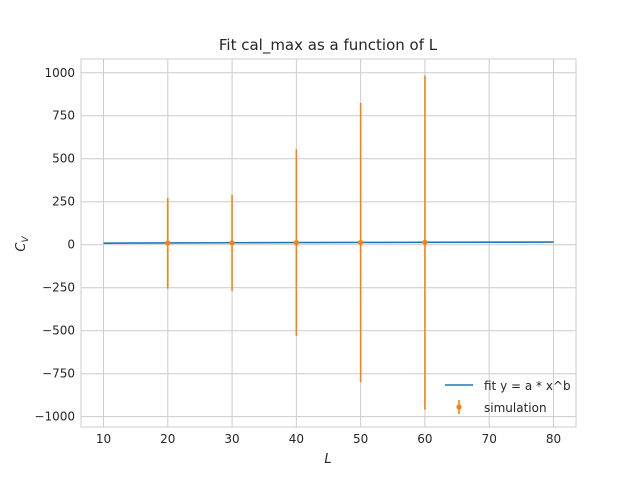 The image size is (640, 480). What do you see at coordinates (71, 245) in the screenshot?
I see `y-tick-label: 0` at bounding box center [71, 245].